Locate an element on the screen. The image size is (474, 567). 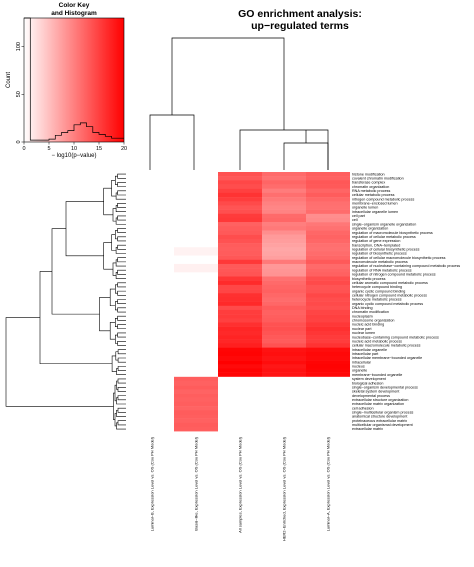
row-label: biological adhesion is located at coordinates (367, 383).